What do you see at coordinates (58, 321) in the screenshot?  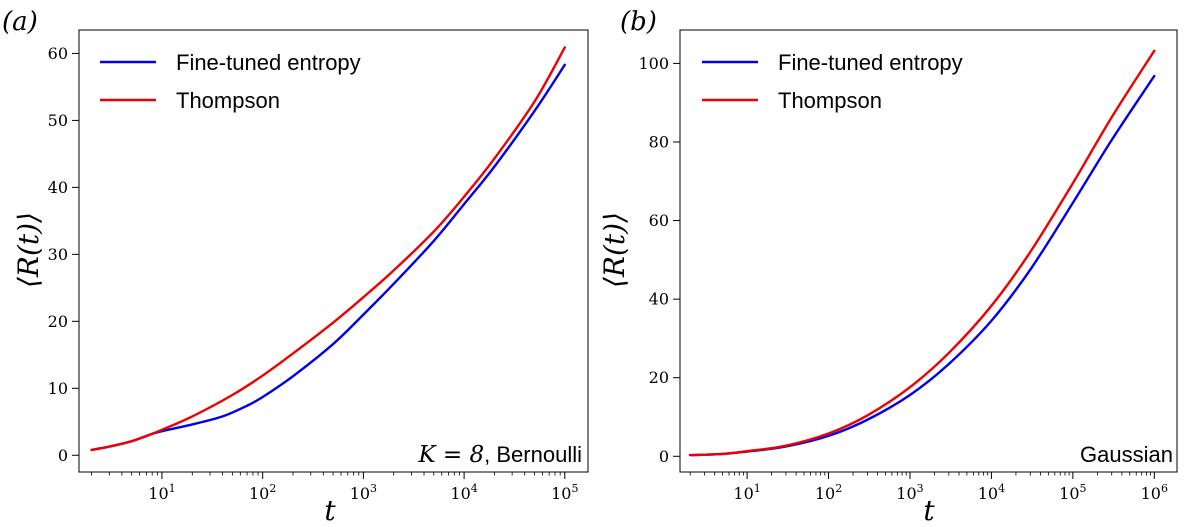 I see `panel-a-y-tick-label: 20` at bounding box center [58, 321].